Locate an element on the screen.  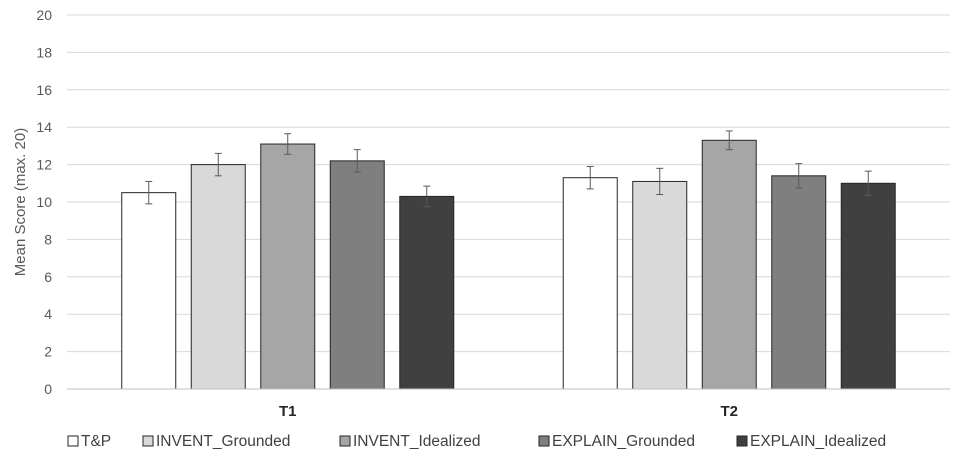
legend-label: EXPLAIN_Grounded is located at coordinates (623, 441).